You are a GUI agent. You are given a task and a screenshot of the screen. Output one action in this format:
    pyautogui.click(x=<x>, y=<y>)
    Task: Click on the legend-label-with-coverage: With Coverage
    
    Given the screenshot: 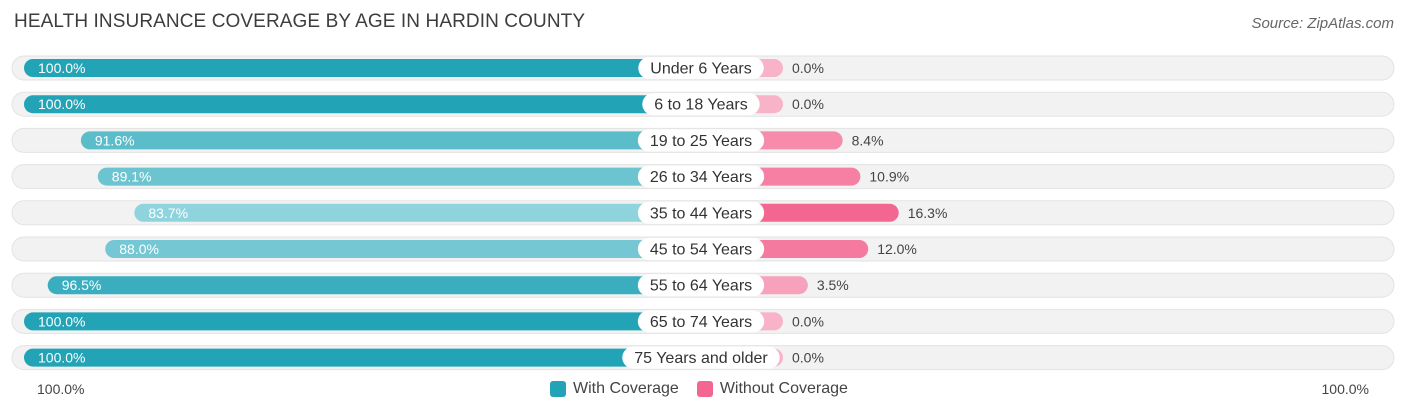 What is the action you would take?
    pyautogui.click(x=626, y=388)
    